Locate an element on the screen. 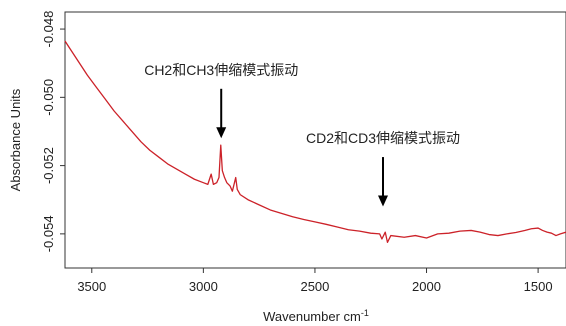 Image resolution: width=566 pixels, height=326 pixels. y-axis: -0.048 -0.050 -0.052 -0.054 is located at coordinates (53, 131).